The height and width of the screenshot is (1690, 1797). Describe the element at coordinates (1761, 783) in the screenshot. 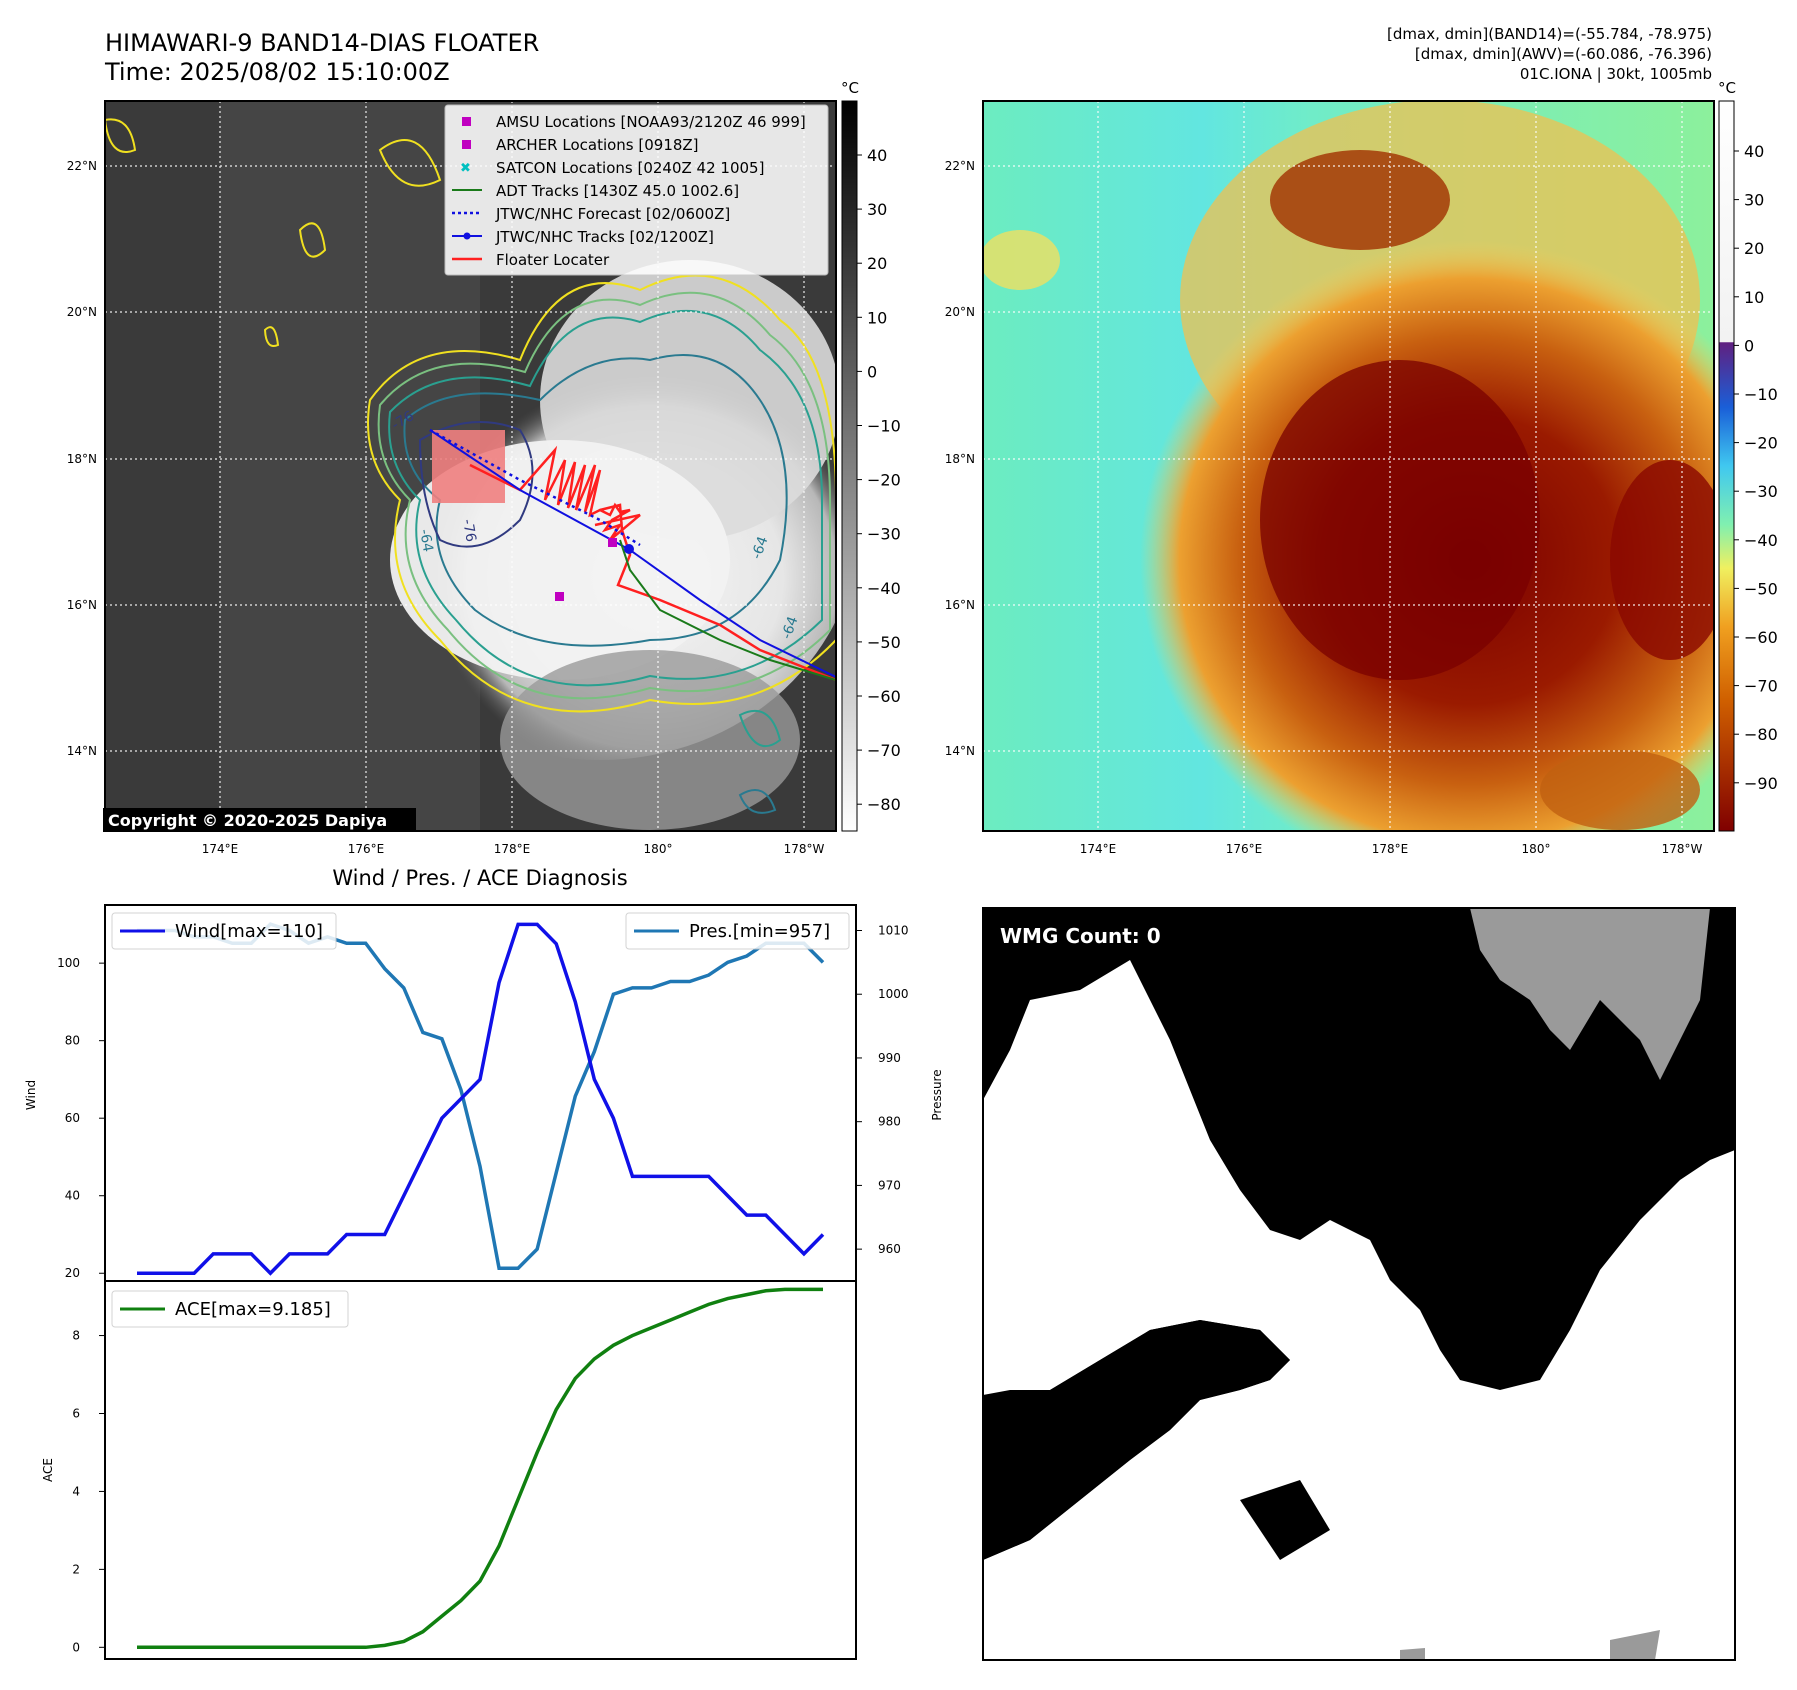

I see `colorbar-tick-label: −90` at that location.